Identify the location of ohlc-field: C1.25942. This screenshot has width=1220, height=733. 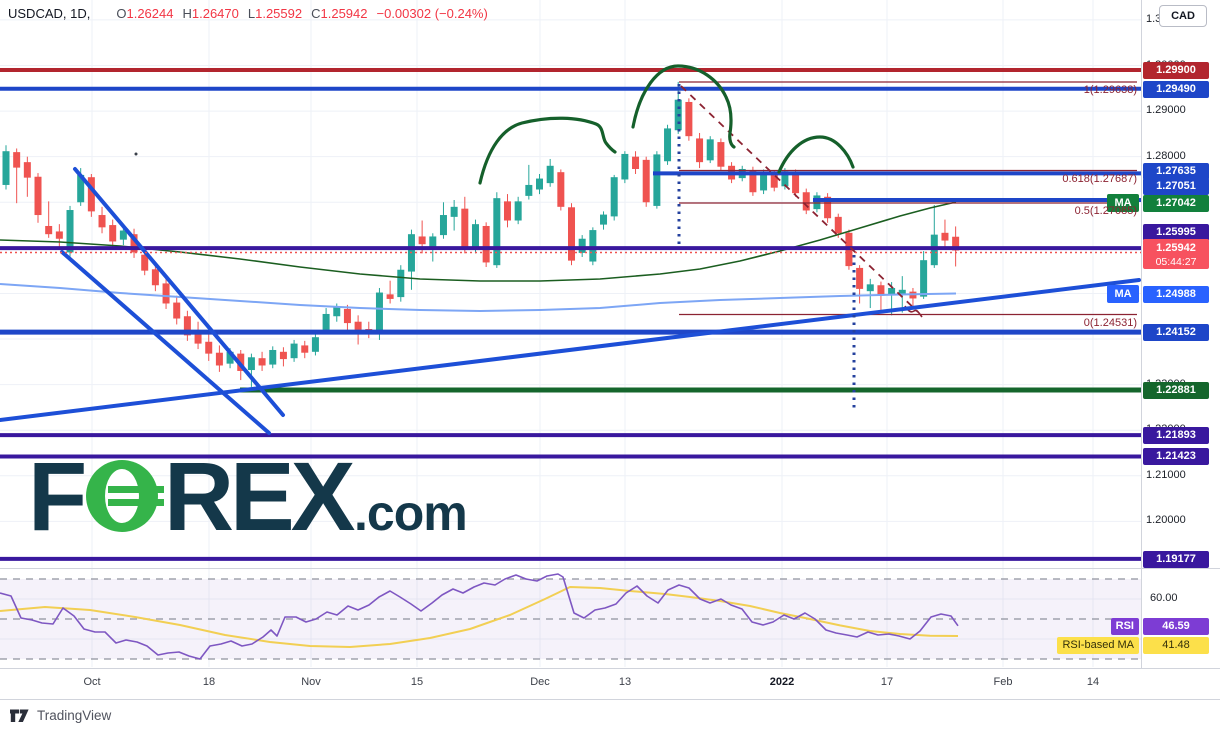
(339, 13).